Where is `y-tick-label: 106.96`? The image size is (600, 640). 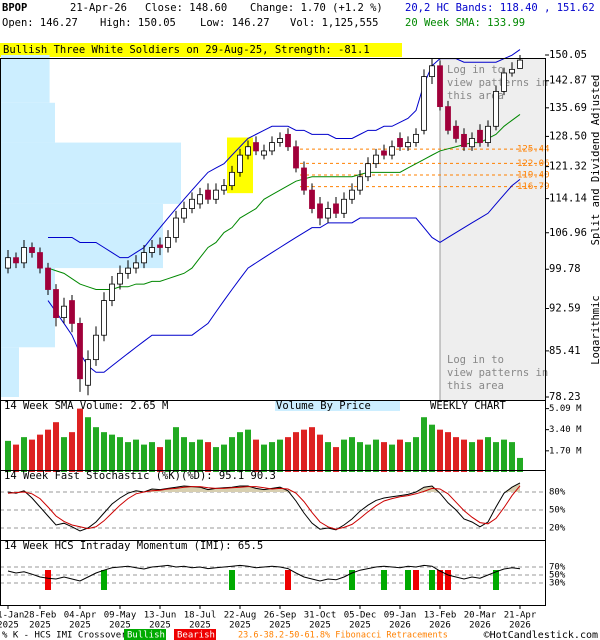
y-tick-label: 106.96 is located at coordinates (568, 233).